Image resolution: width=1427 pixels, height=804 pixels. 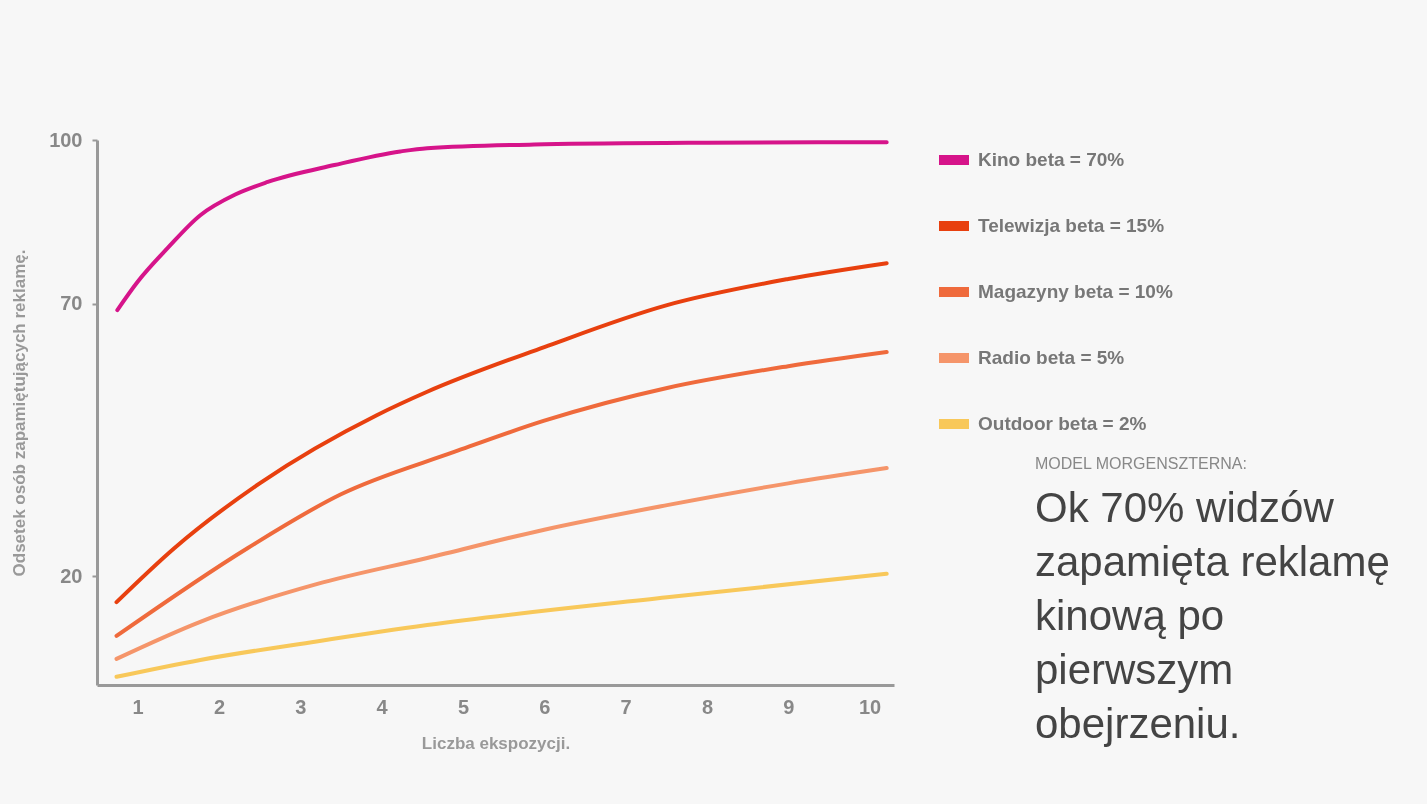 I want to click on x-tick-label: 1, so click(x=138, y=706).